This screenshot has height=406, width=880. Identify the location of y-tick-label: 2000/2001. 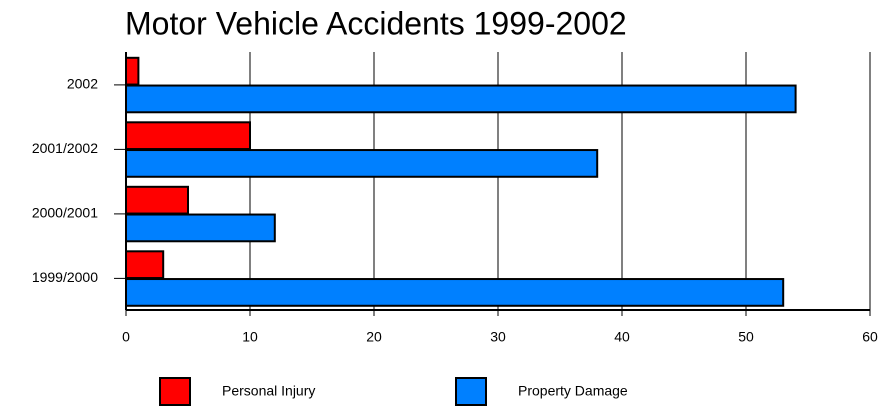
(65, 213).